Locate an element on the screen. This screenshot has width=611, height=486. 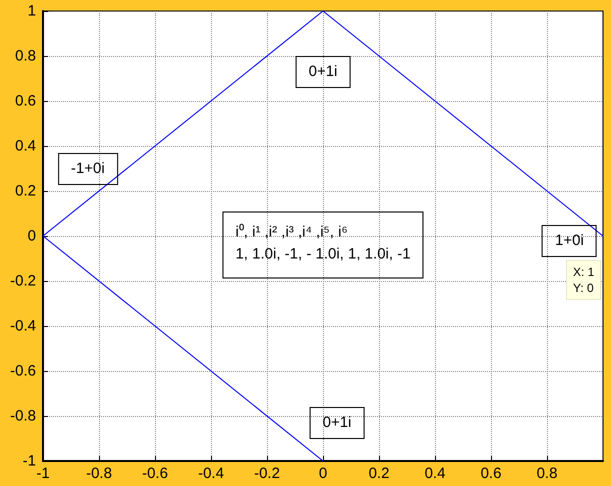
x-tick-label: -0.8 is located at coordinates (99, 473).